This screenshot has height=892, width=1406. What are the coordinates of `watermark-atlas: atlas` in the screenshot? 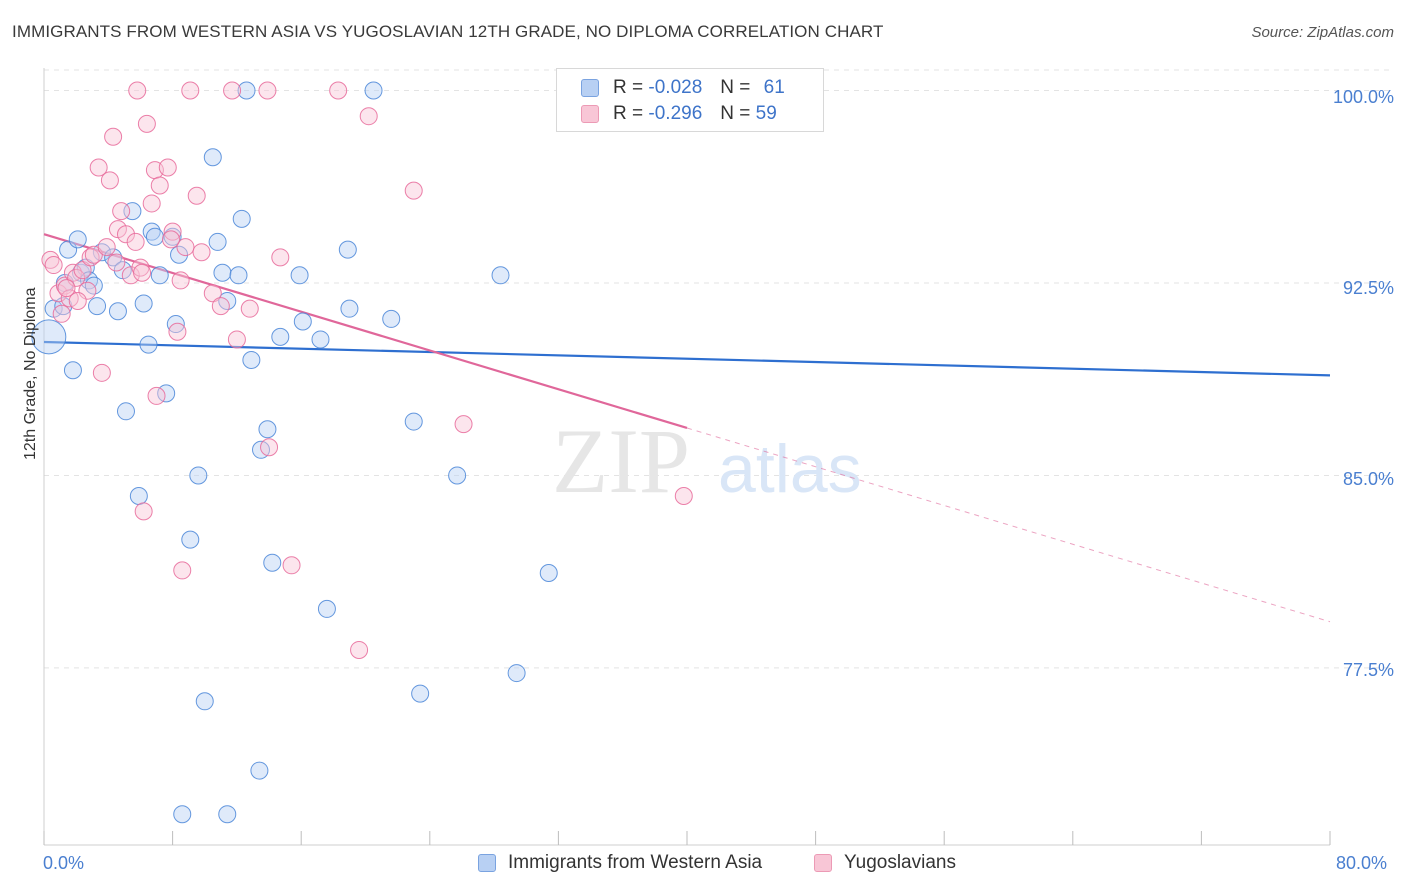 It's located at (790, 469).